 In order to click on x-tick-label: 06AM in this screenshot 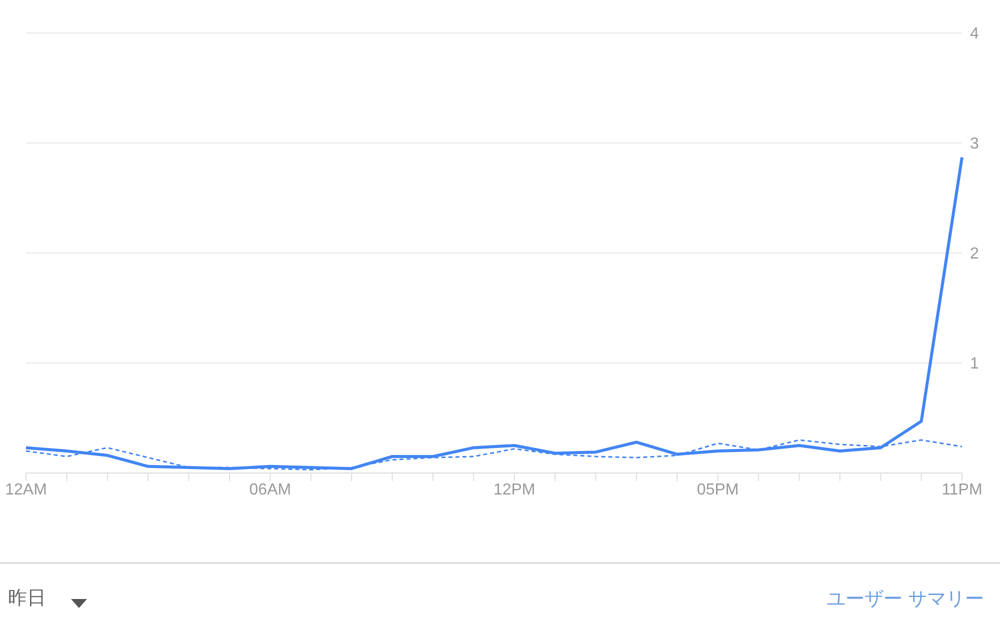, I will do `click(270, 489)`.